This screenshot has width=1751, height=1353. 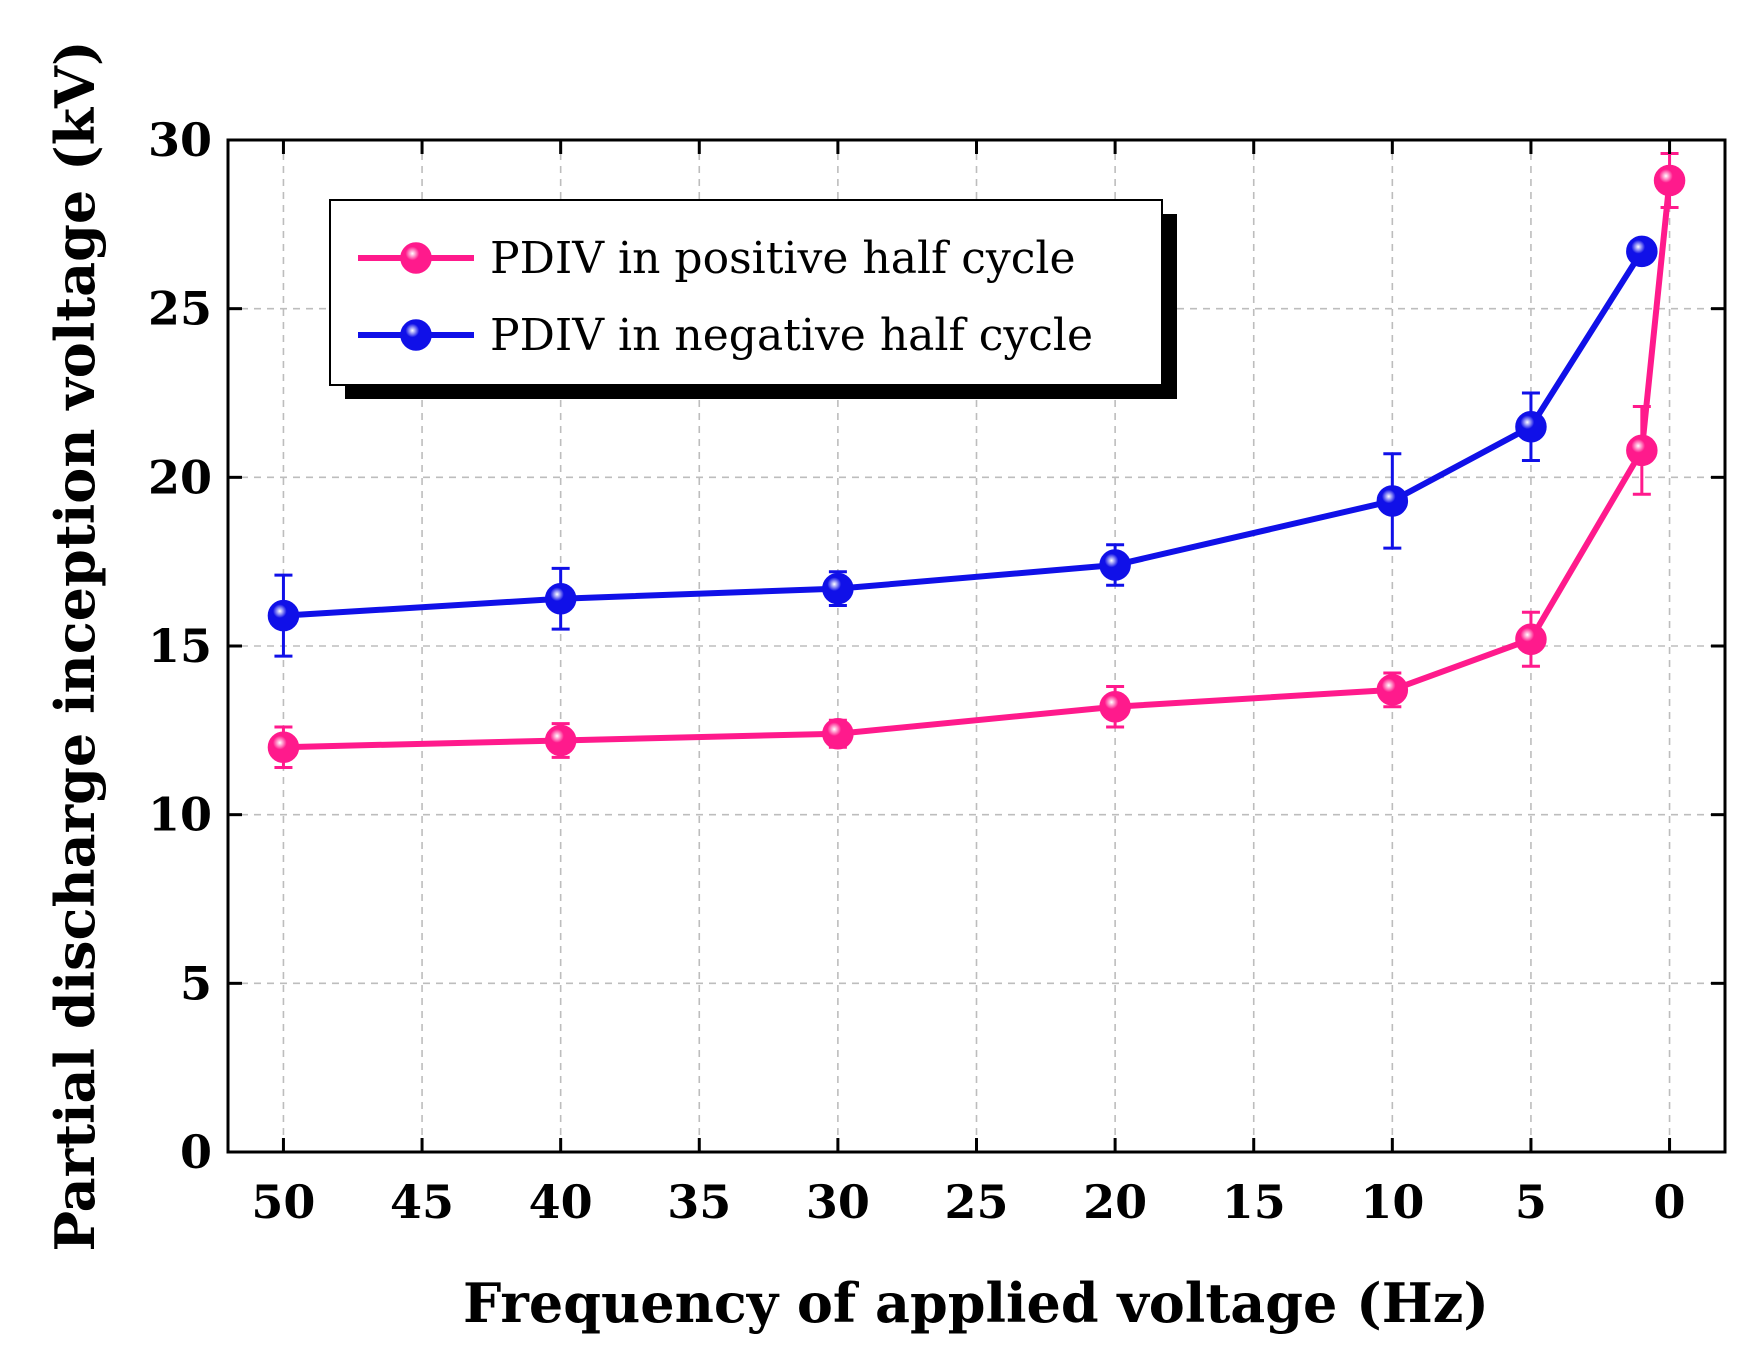 I want to click on x-tick-label: 15, so click(x=1254, y=1202).